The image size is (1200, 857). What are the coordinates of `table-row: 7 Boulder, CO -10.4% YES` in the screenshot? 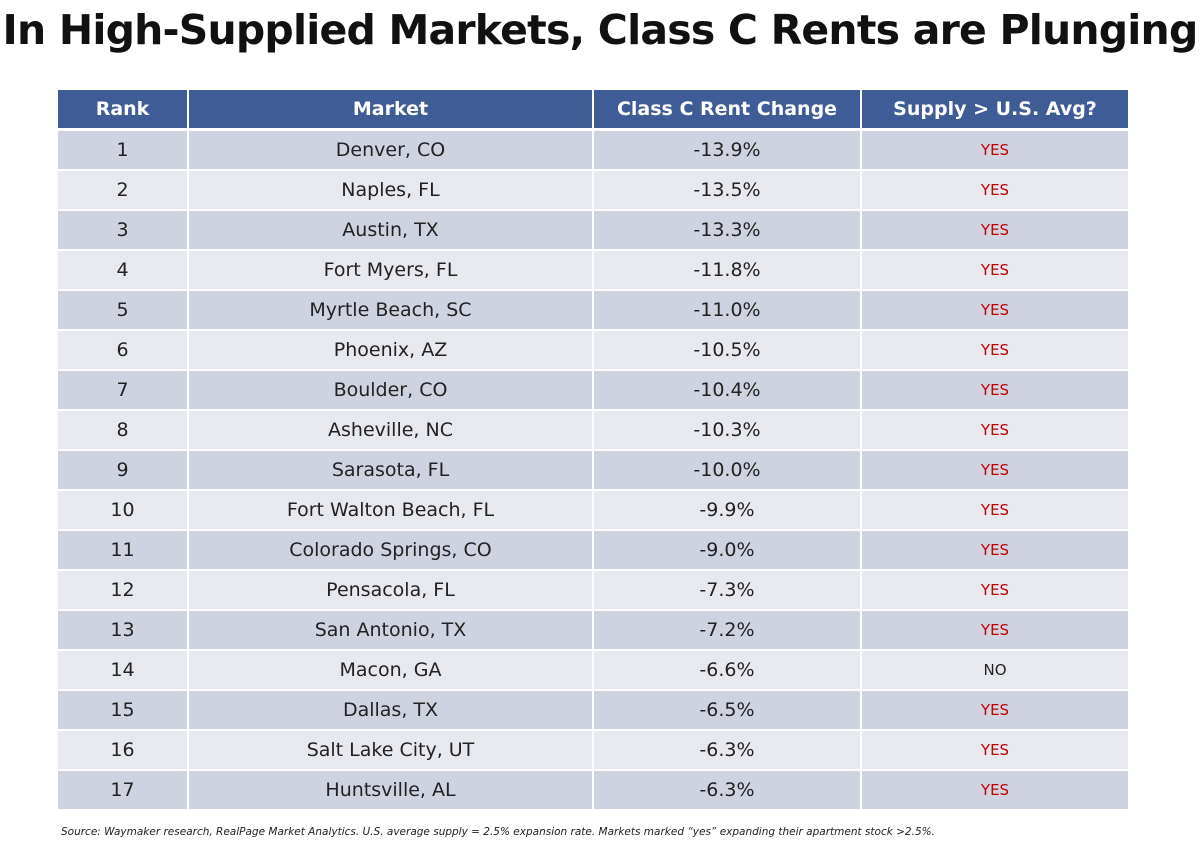 It's located at (593, 389).